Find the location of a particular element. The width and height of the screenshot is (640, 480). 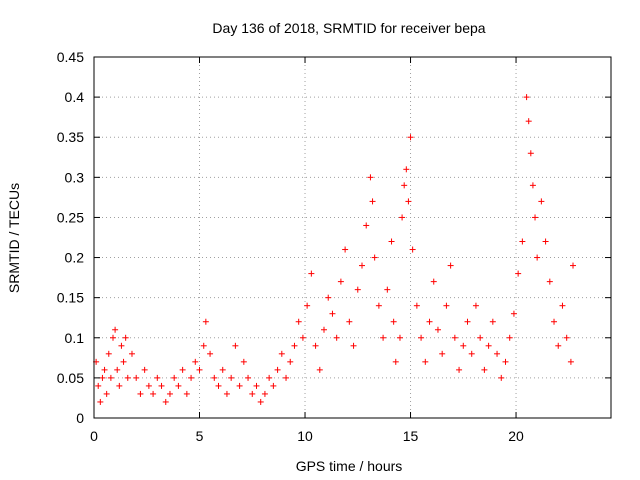

y-tick-label: 0.25 is located at coordinates (70, 217).